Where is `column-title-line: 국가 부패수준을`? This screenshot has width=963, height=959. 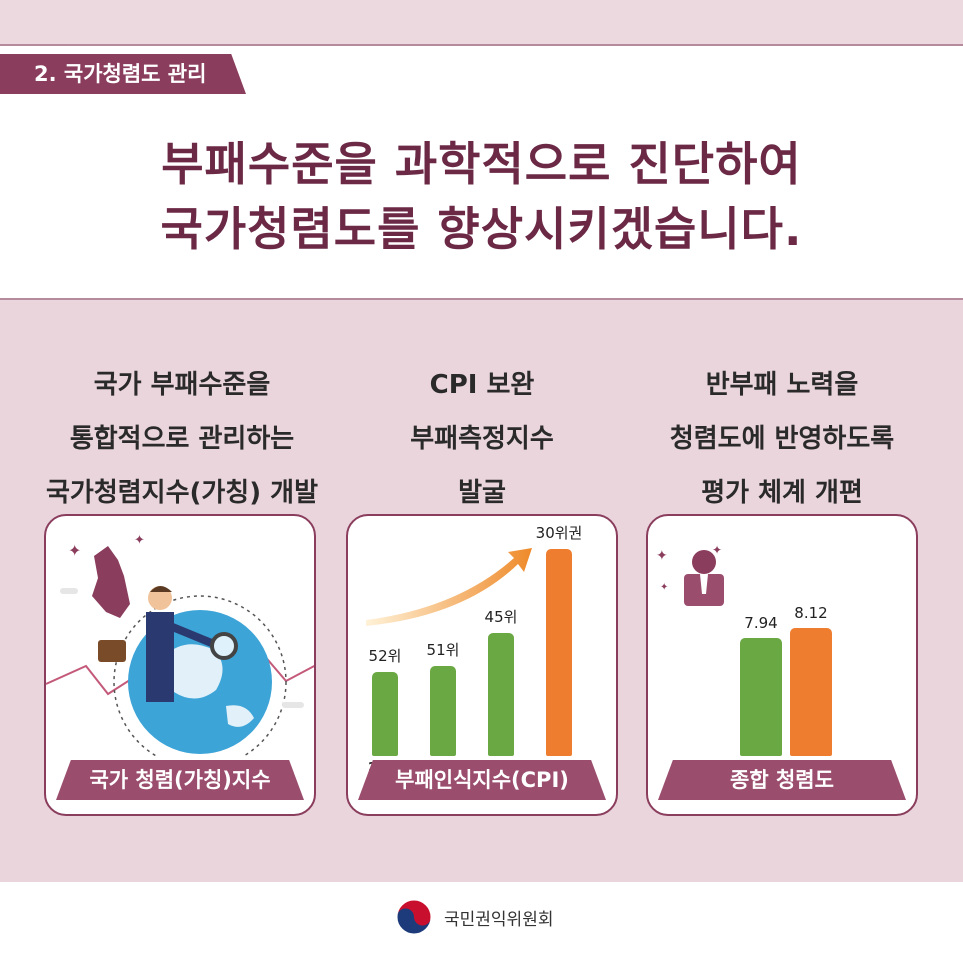 column-title-line: 국가 부패수준을 is located at coordinates (182, 385).